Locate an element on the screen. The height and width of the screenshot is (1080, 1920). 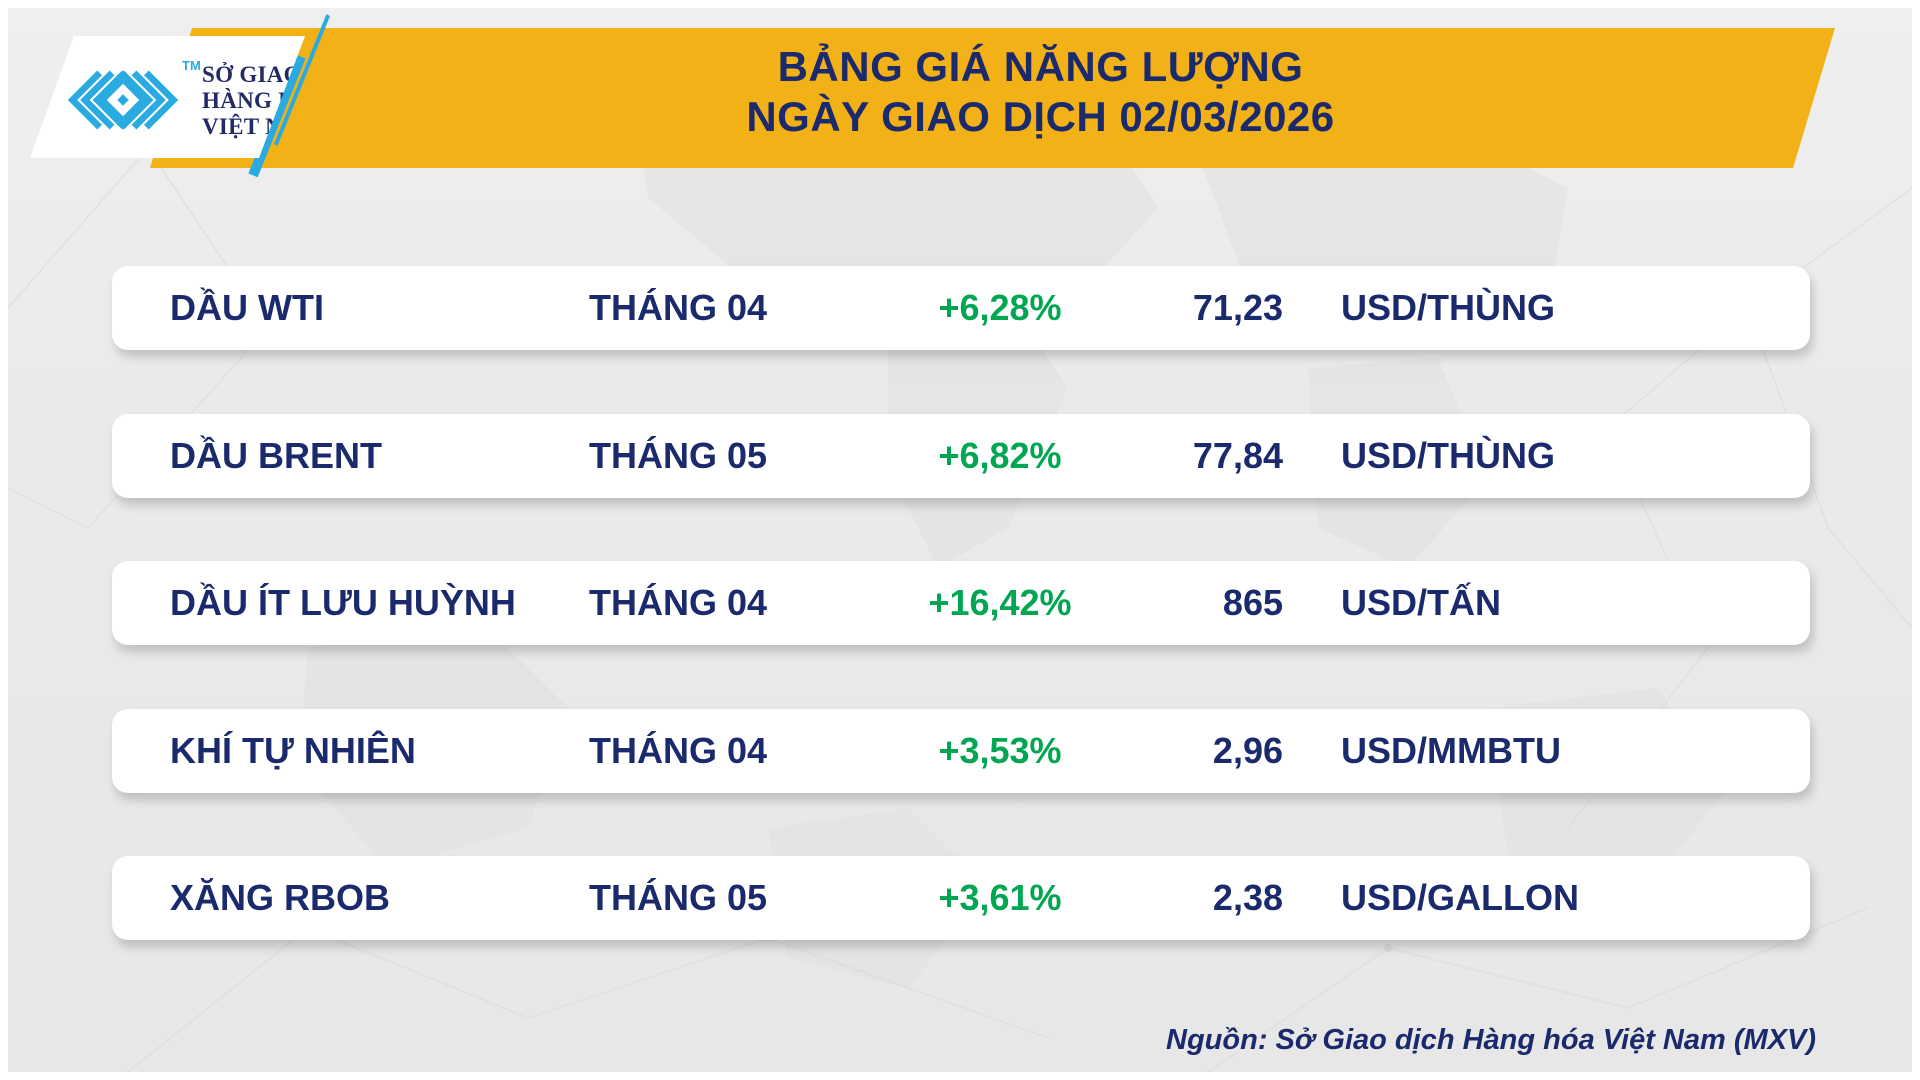
page-title-line2: NGÀY GIAO DỊCH 02/03/2026 is located at coordinates (1040, 116).